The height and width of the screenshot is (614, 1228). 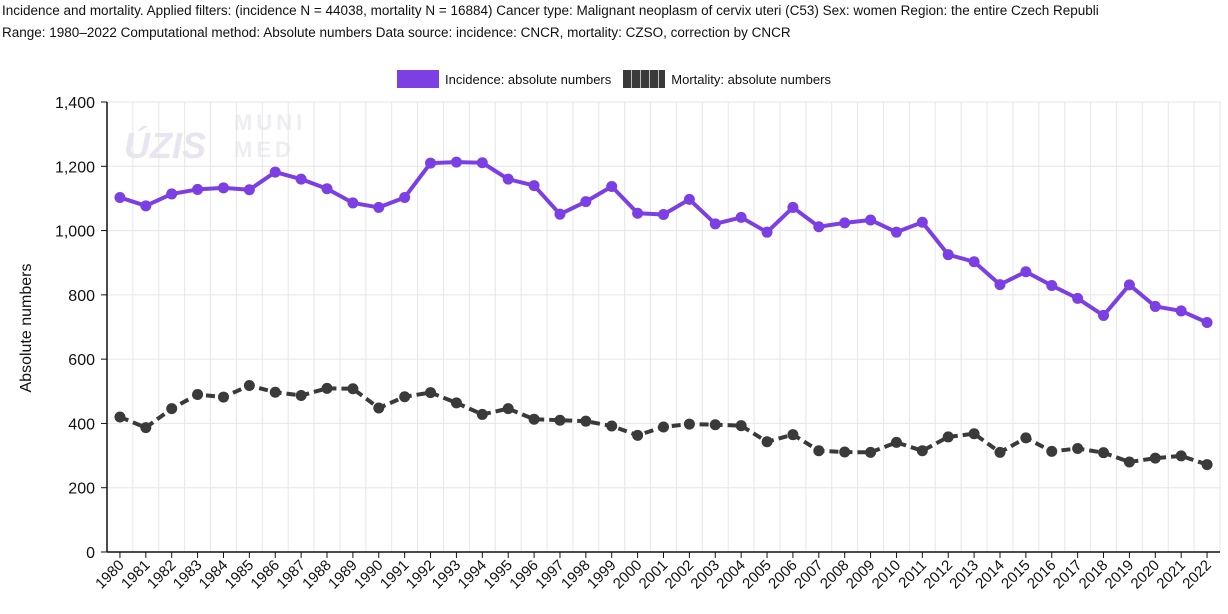 I want to click on x-tick-label: 1998, so click(x=576, y=575).